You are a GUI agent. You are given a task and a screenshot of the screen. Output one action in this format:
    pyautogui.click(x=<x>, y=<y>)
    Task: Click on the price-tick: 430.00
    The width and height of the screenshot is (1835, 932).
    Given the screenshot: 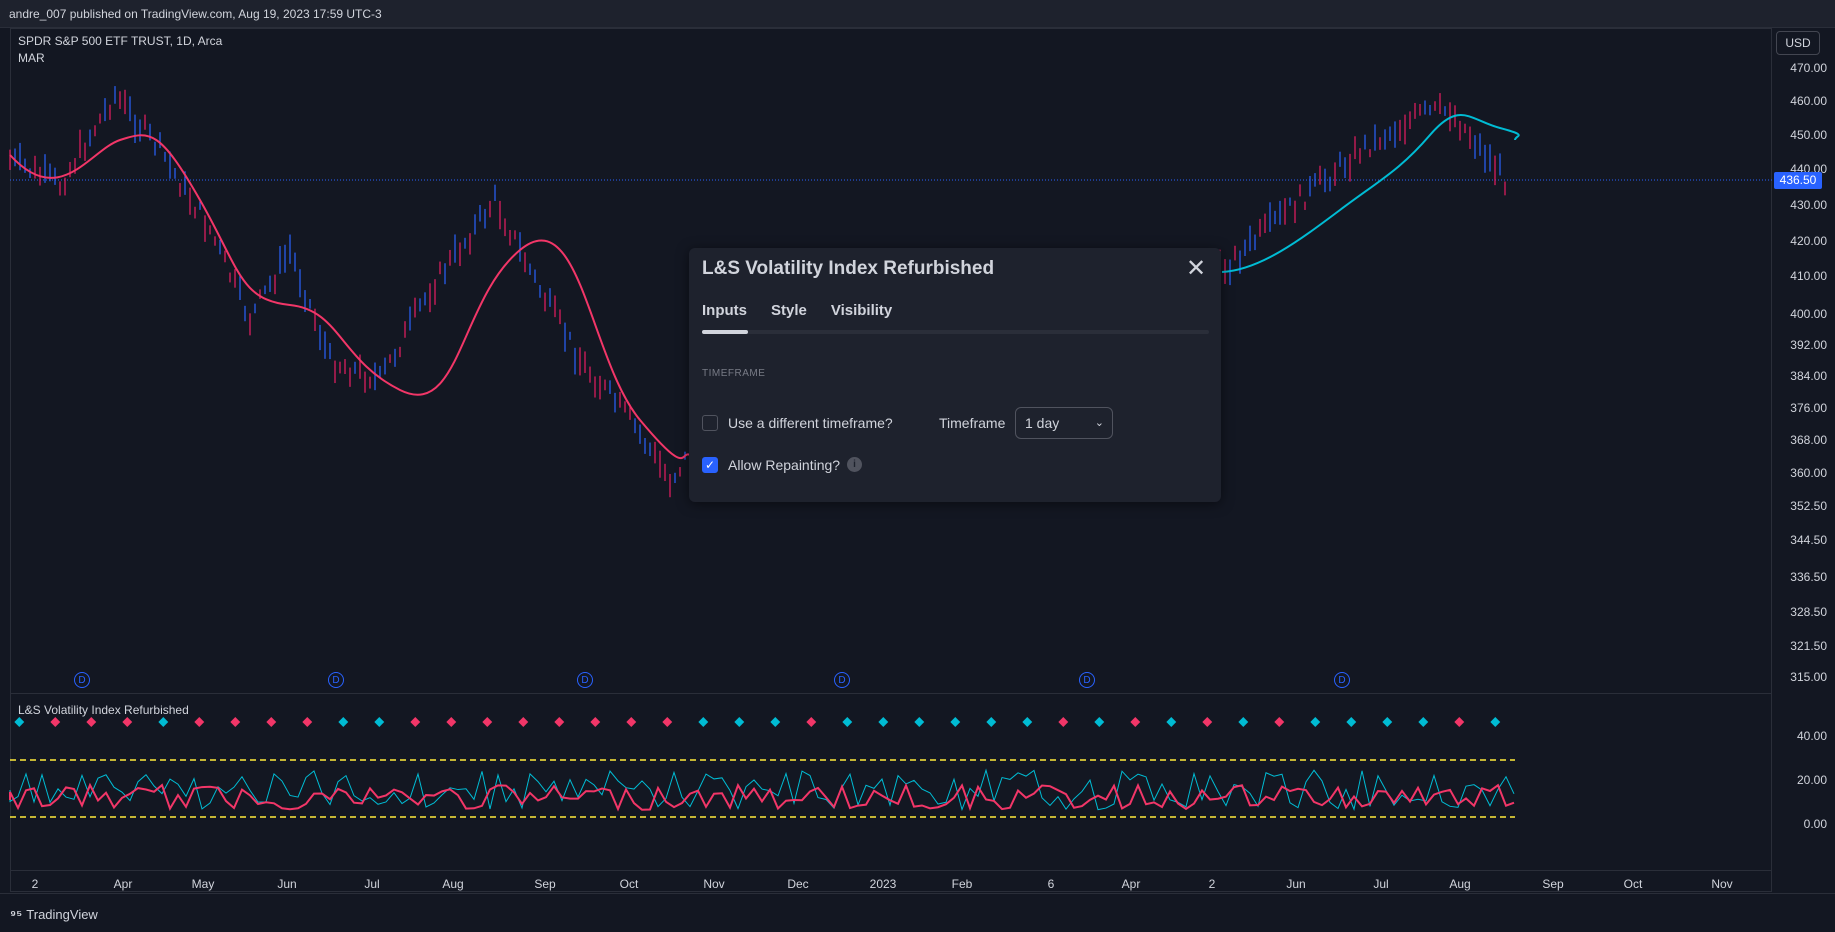 What is the action you would take?
    pyautogui.click(x=1808, y=205)
    